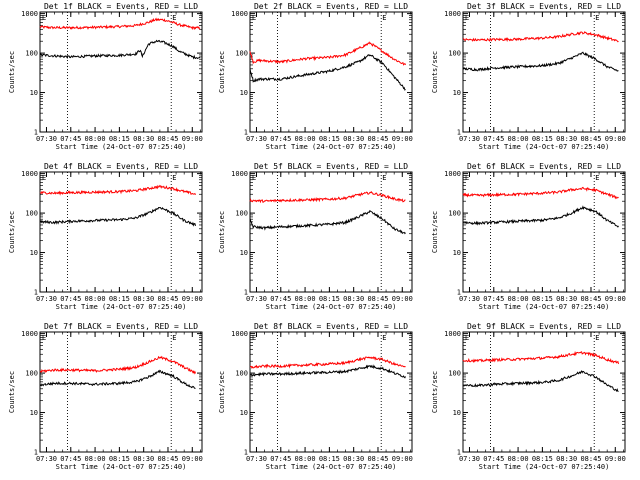  I want to click on chart-title: Det 5f BLACK = Events, RED = LLD, so click(331, 166).